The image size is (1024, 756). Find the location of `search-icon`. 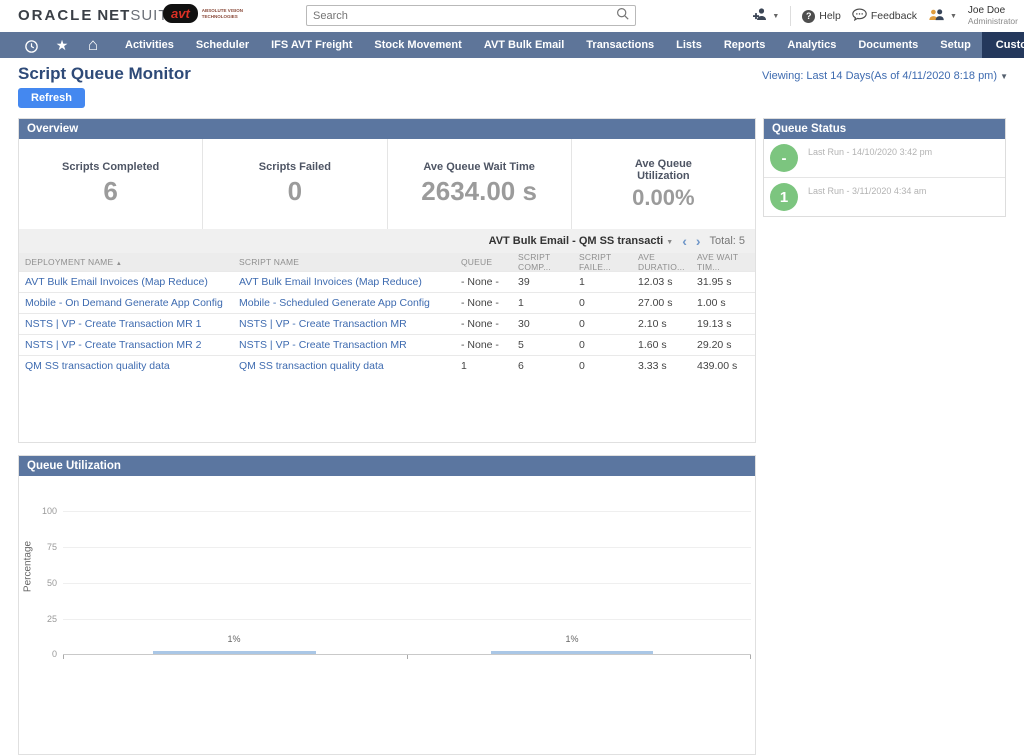

search-icon is located at coordinates (622, 16).